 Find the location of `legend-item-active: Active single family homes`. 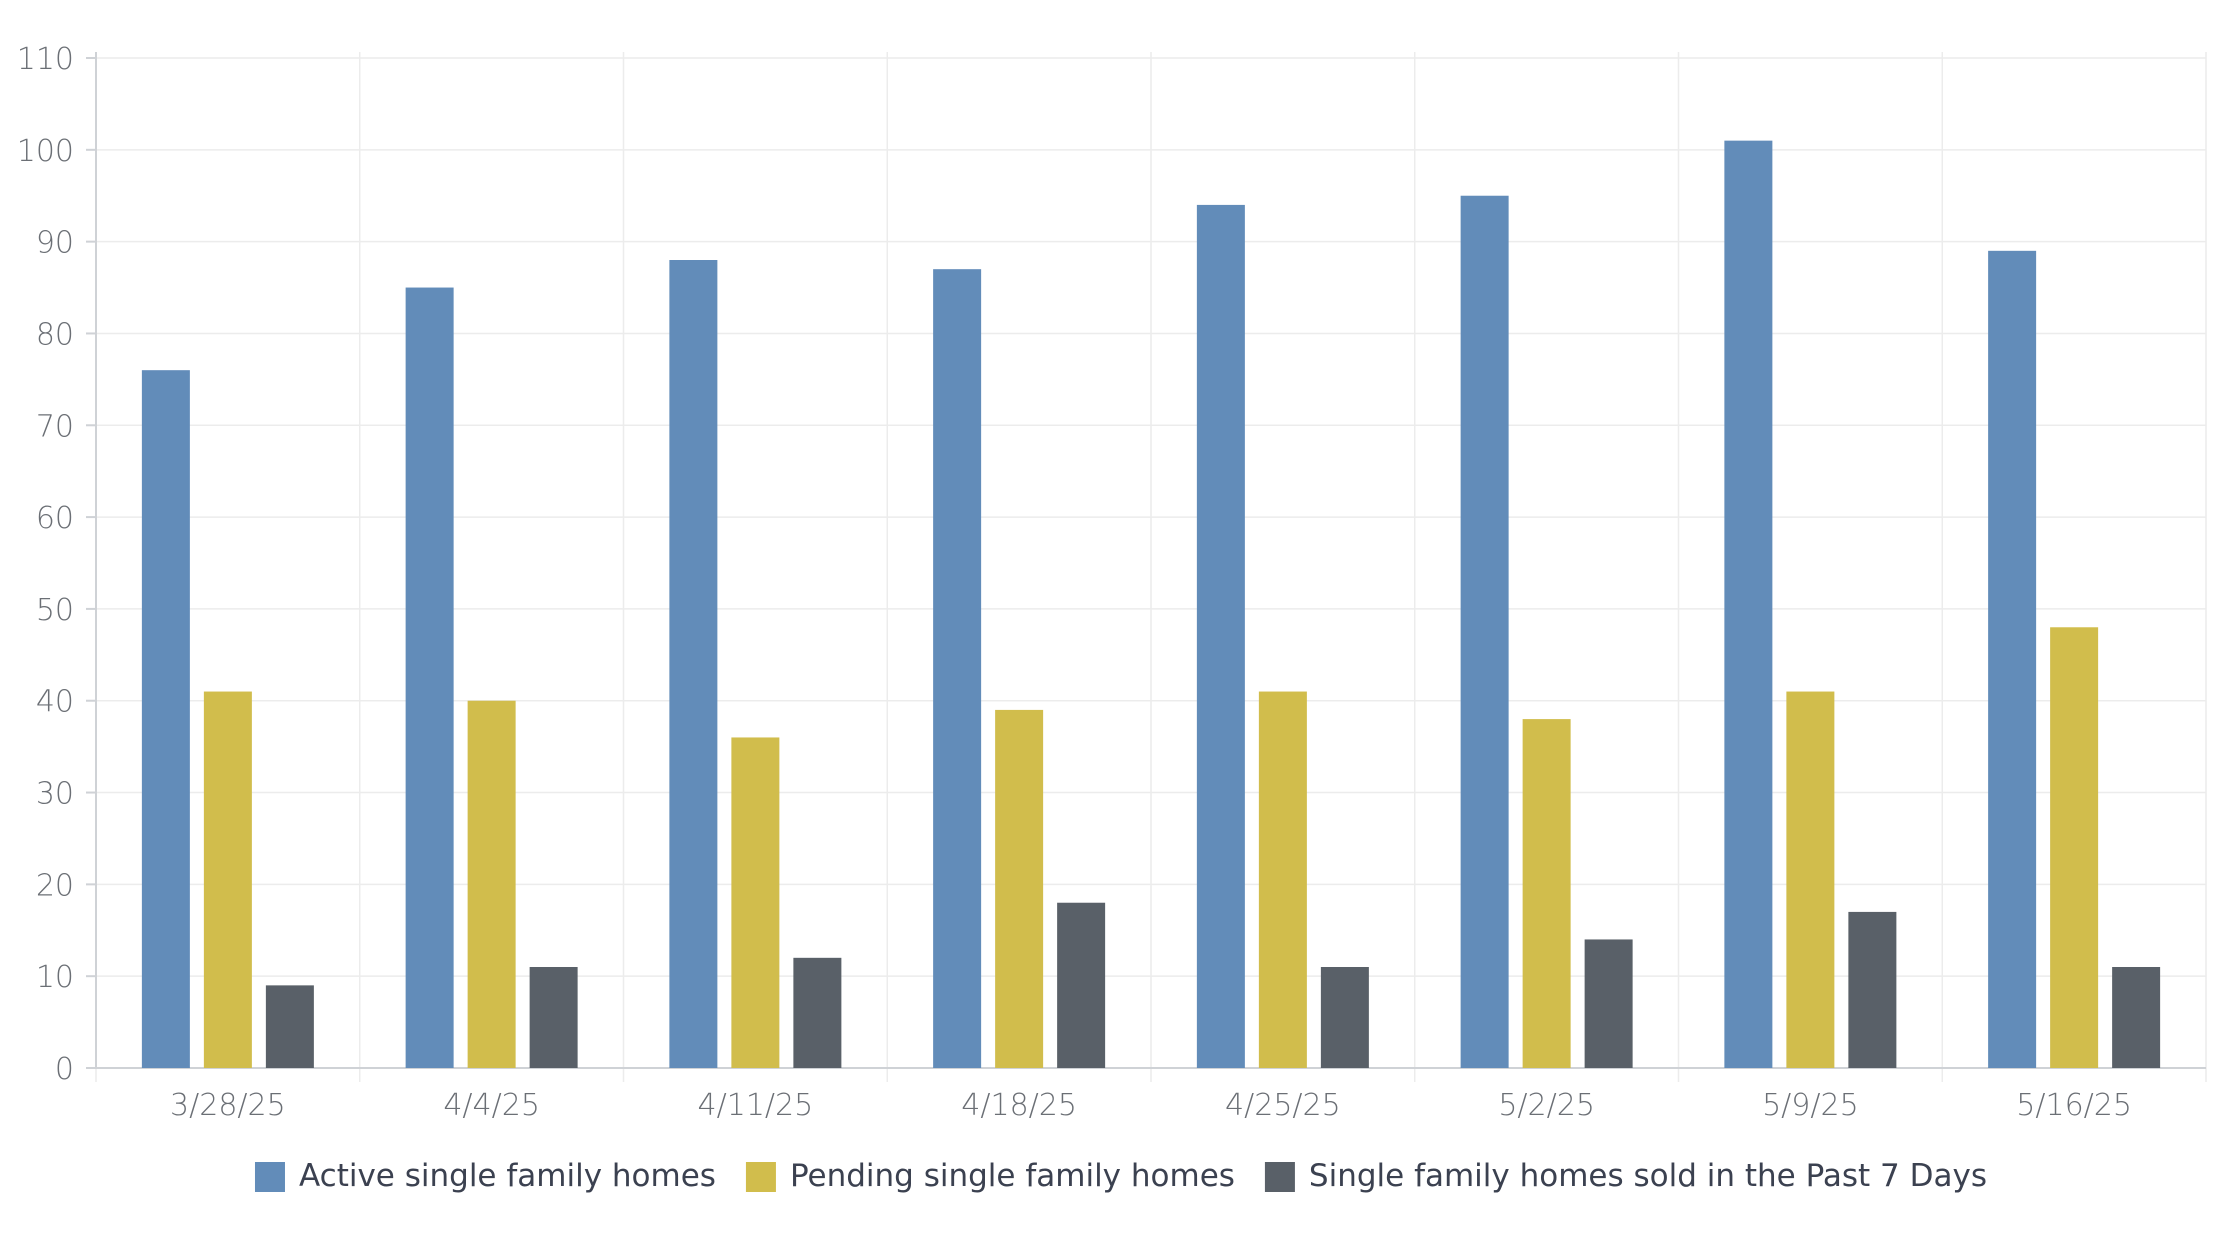

legend-item-active: Active single family homes is located at coordinates (485, 1176).